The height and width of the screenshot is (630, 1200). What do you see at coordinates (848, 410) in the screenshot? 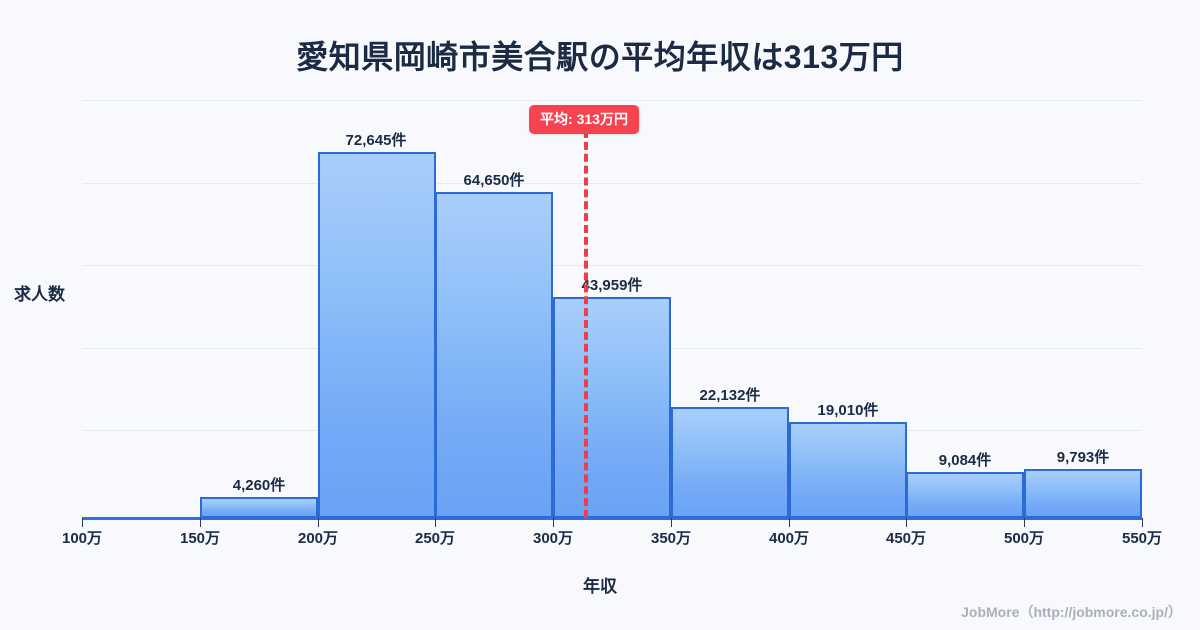
I see `bar-value-label: 19,010件` at bounding box center [848, 410].